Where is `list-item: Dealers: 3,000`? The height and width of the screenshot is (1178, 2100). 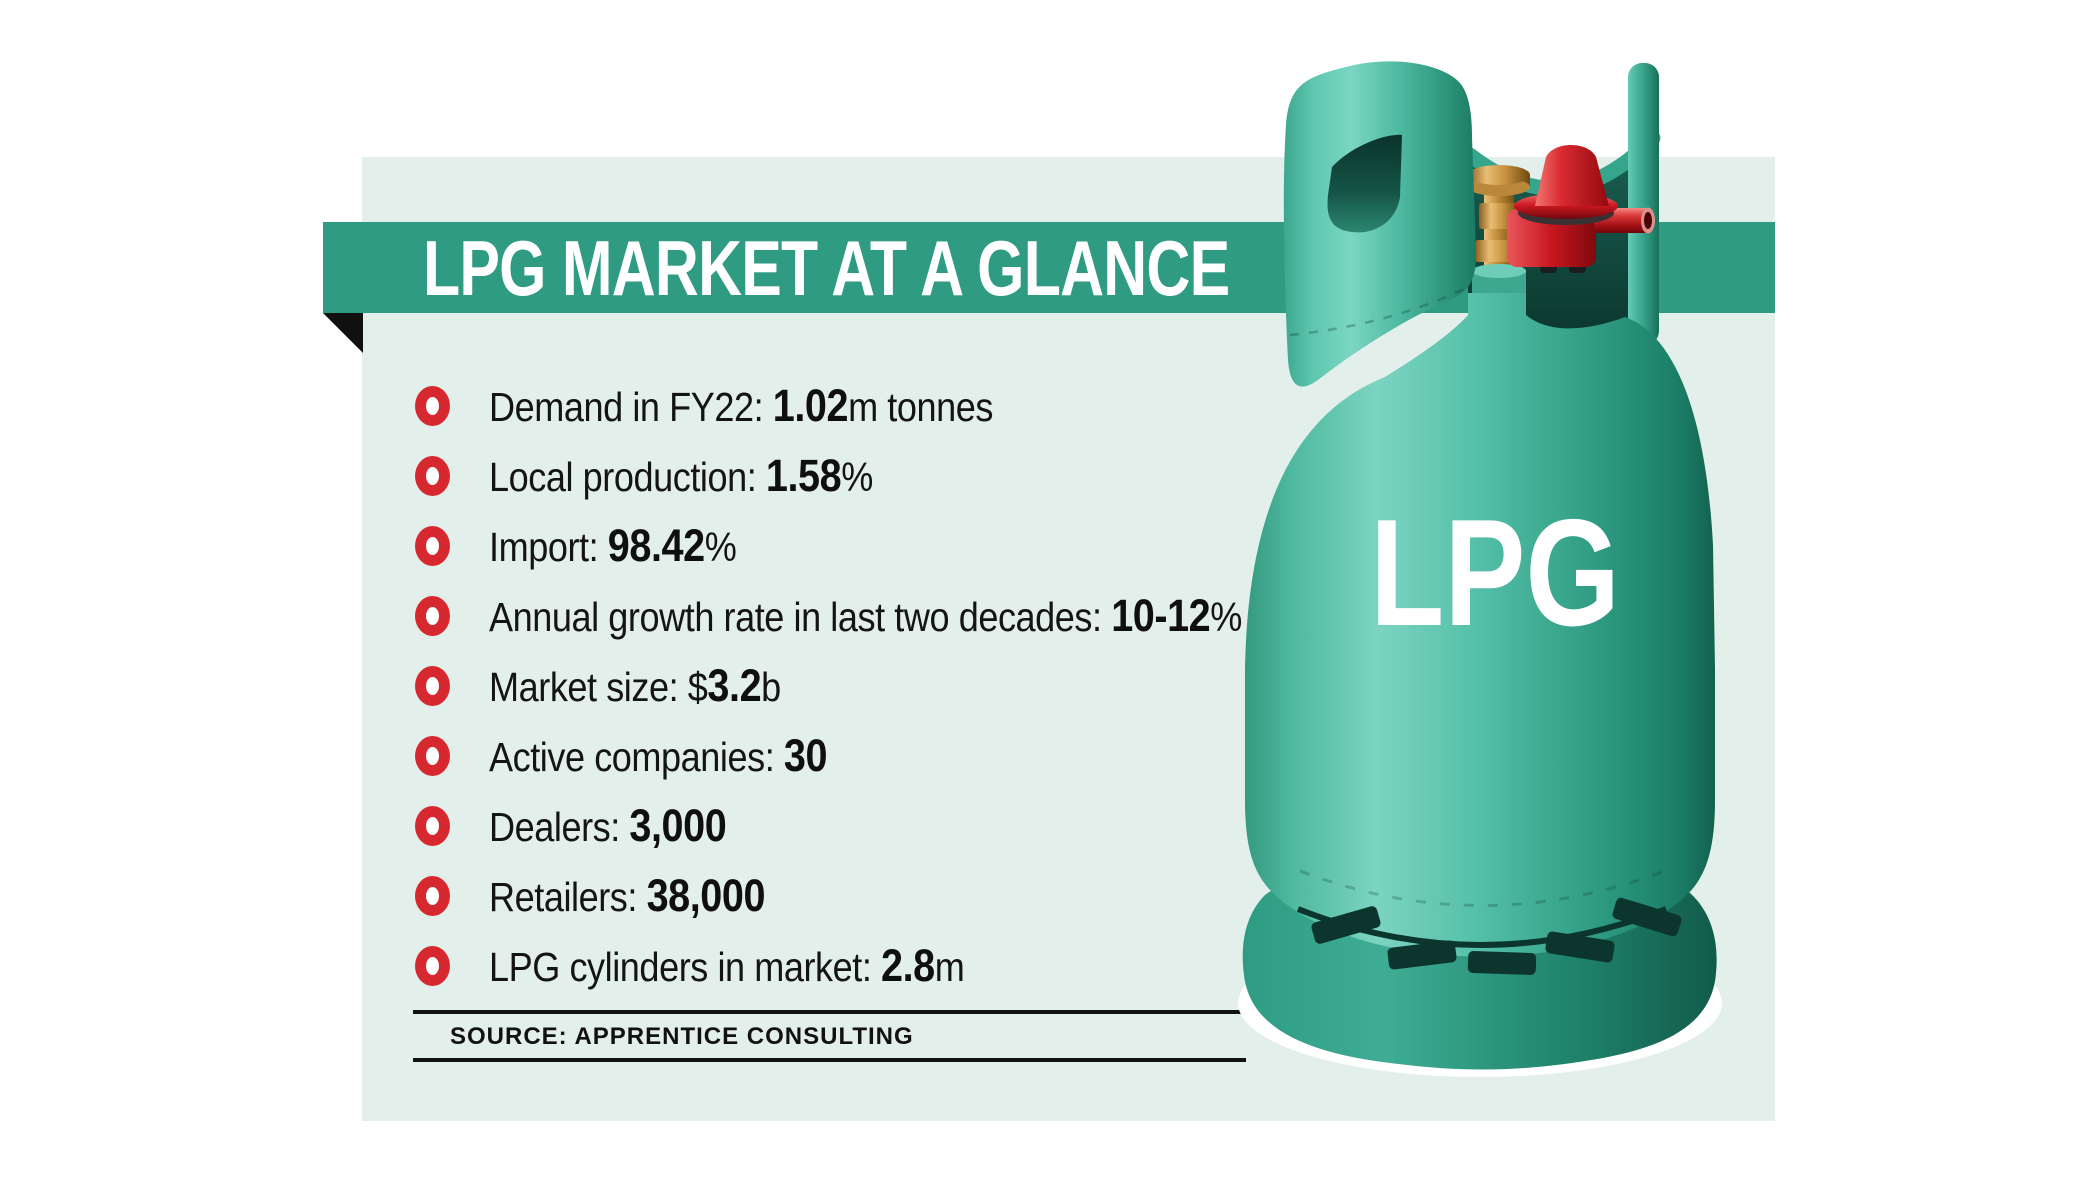 list-item: Dealers: 3,000 is located at coordinates (880, 826).